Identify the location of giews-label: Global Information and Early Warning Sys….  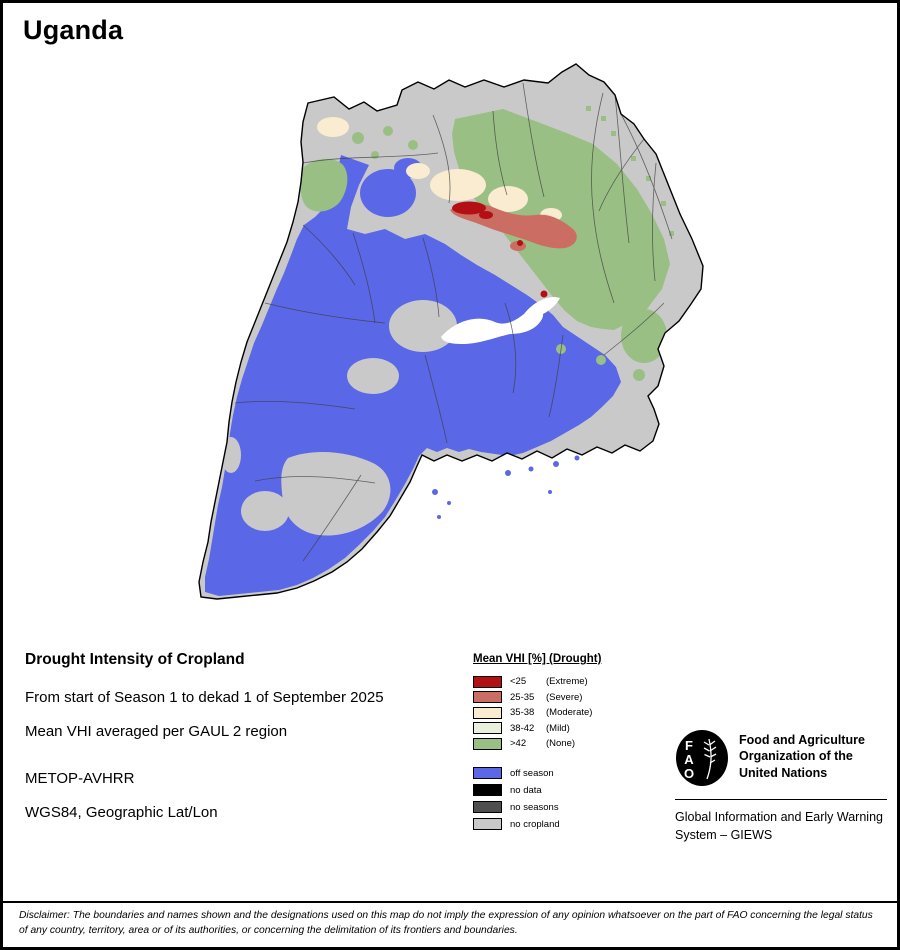
(779, 826).